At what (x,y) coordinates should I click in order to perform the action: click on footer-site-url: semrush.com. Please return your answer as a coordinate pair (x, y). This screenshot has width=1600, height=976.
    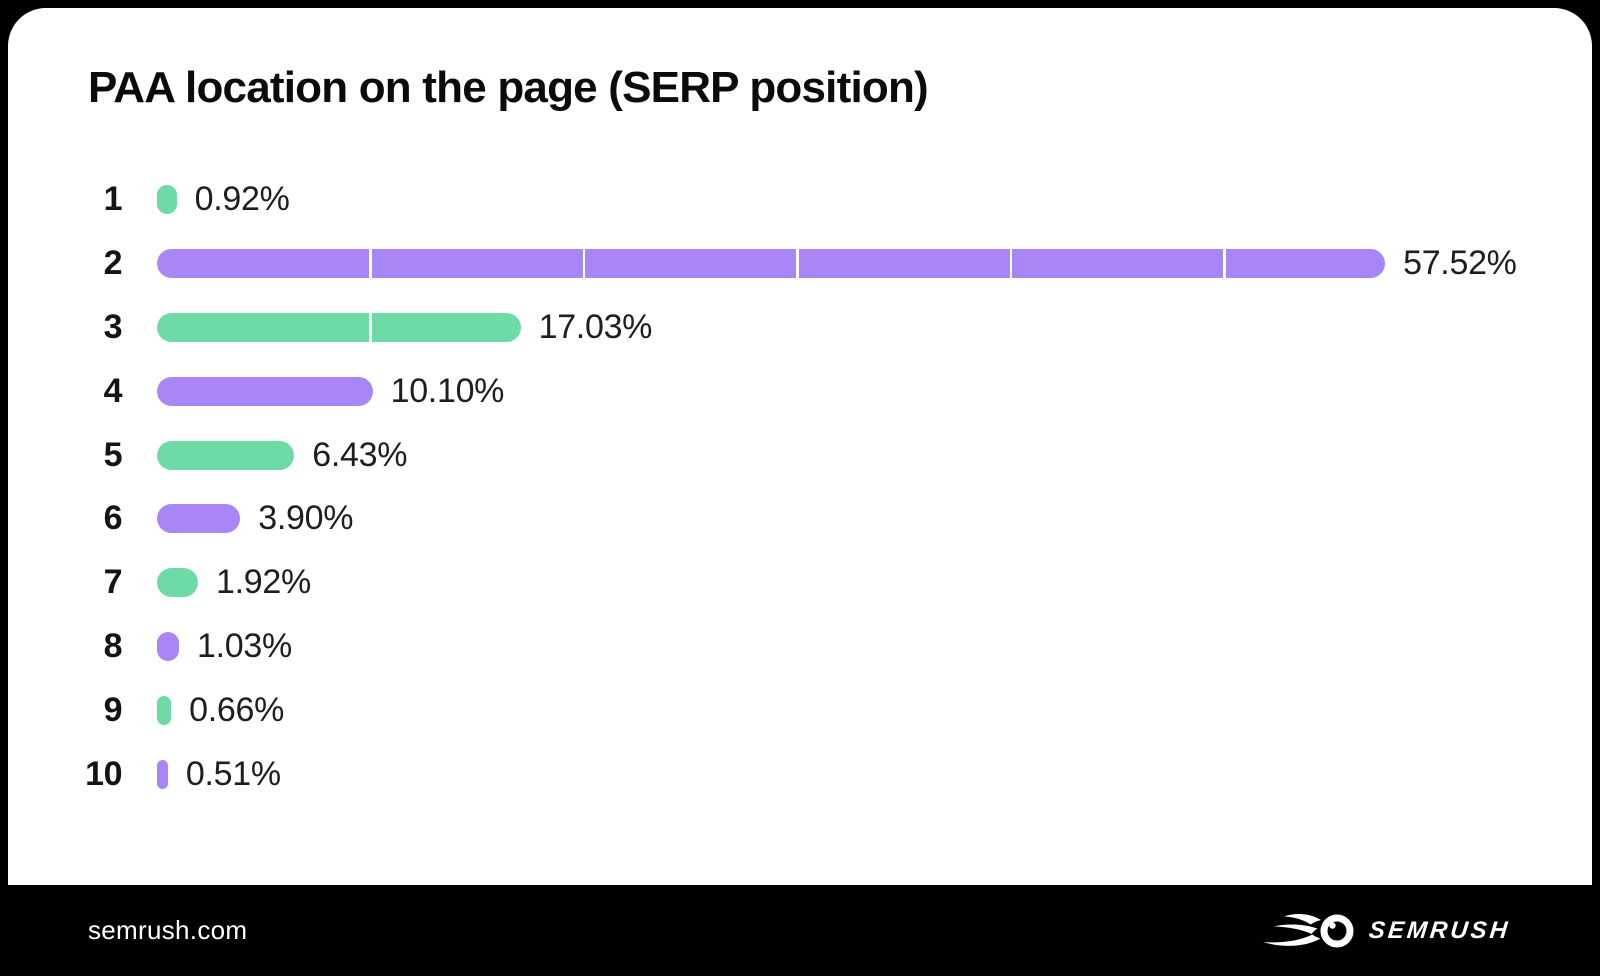
    Looking at the image, I should click on (168, 930).